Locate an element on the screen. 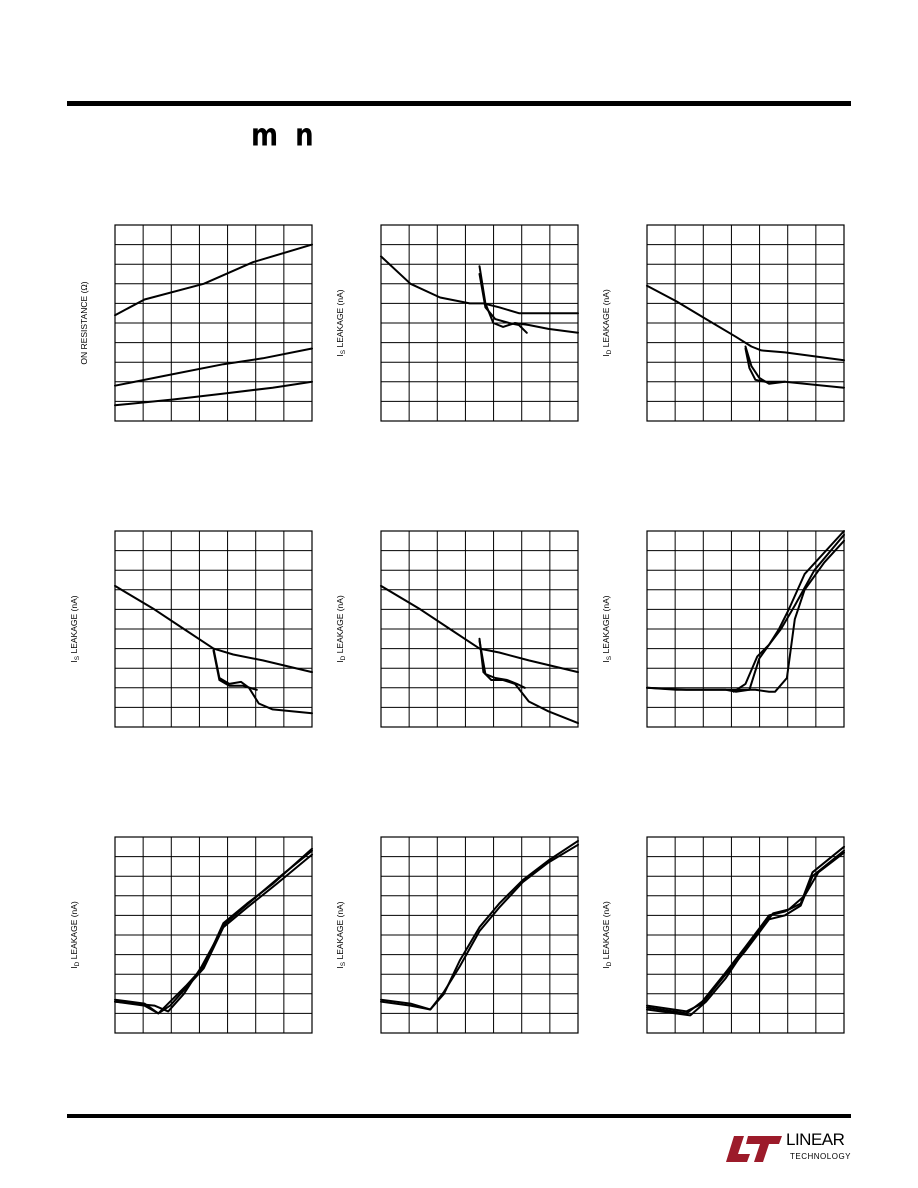 The image size is (918, 1188). chart-id-leakage-1: ID LEAKAGE (nA) is located at coordinates (723, 323).